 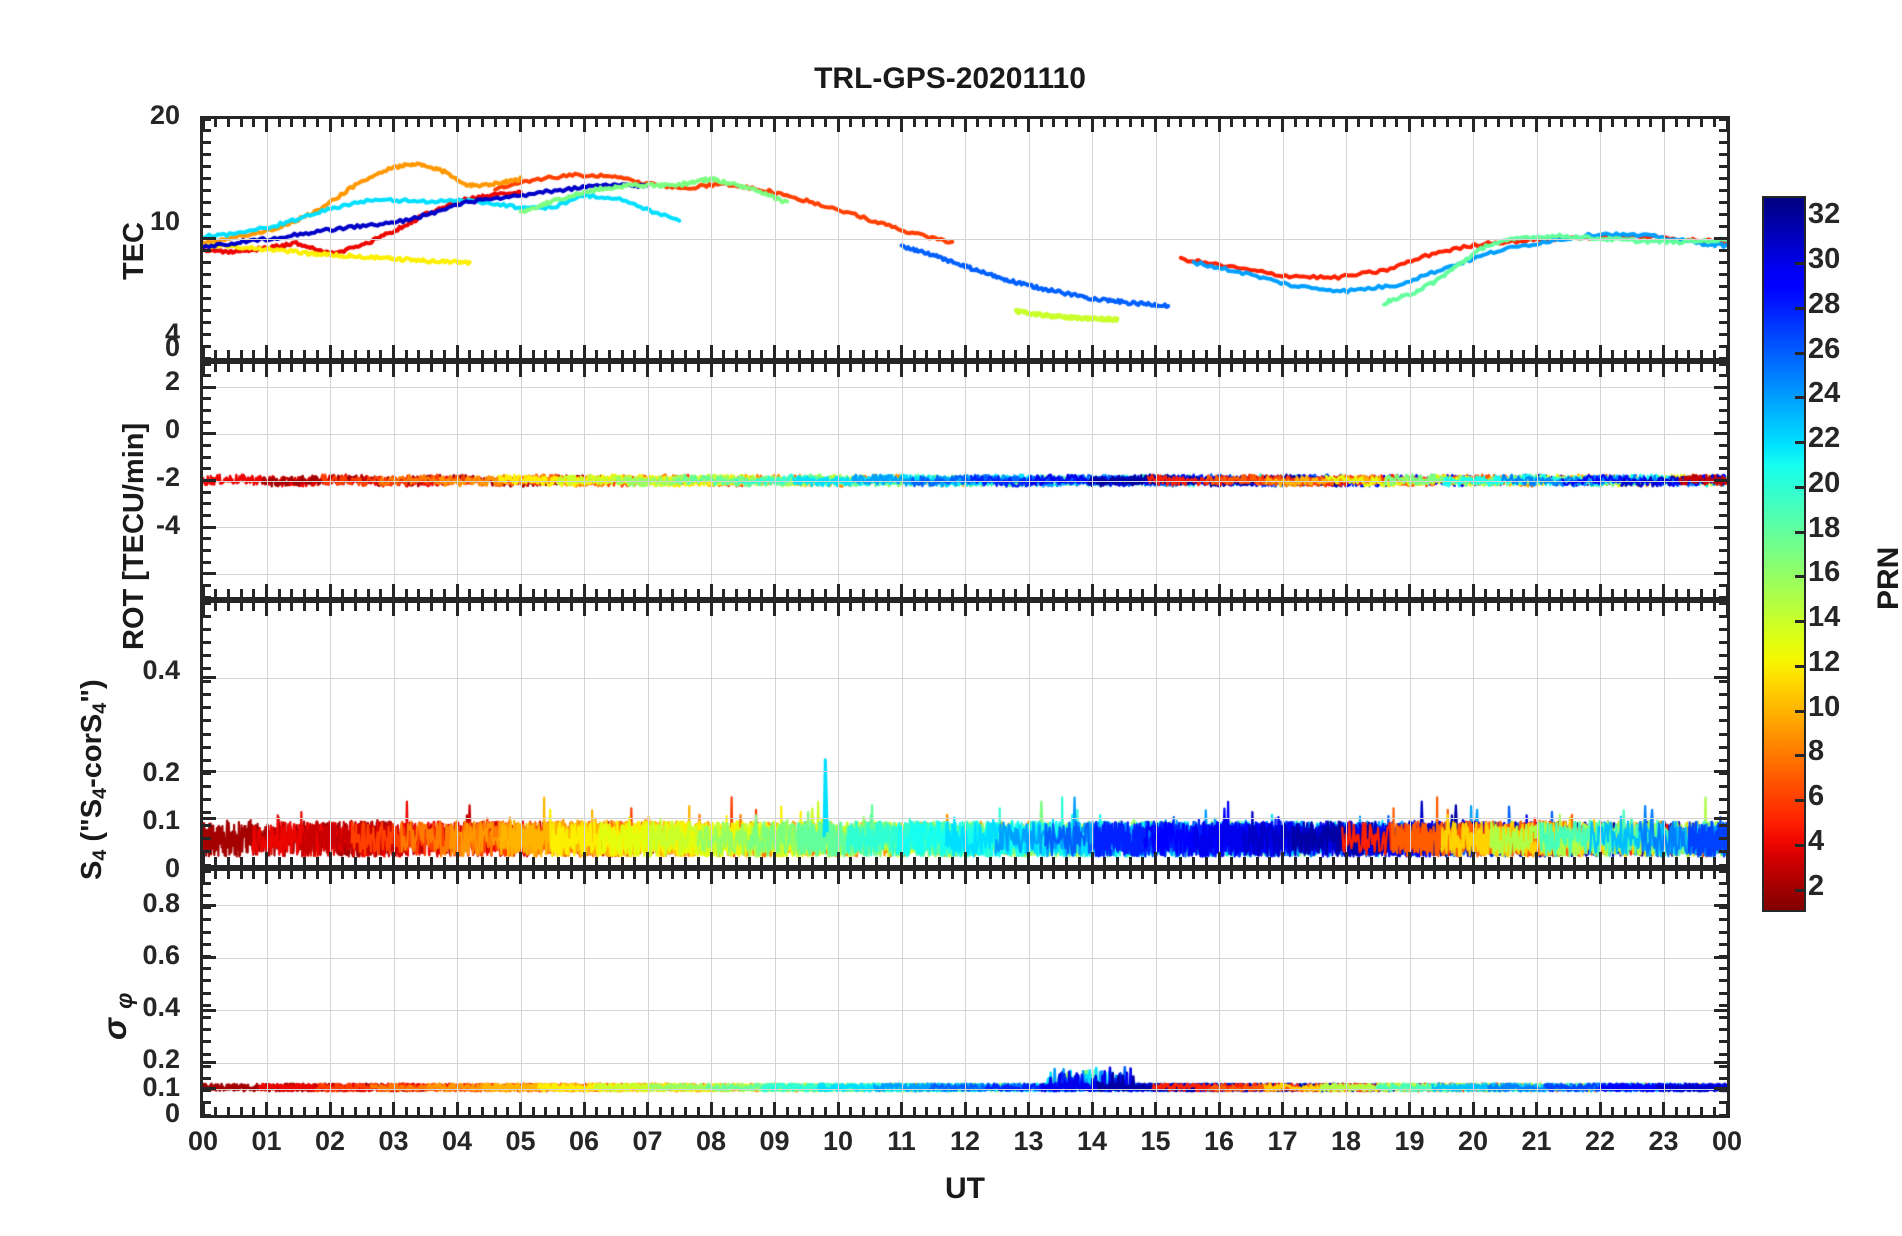 What do you see at coordinates (161, 820) in the screenshot?
I see `s4-ytick-01: 0.1` at bounding box center [161, 820].